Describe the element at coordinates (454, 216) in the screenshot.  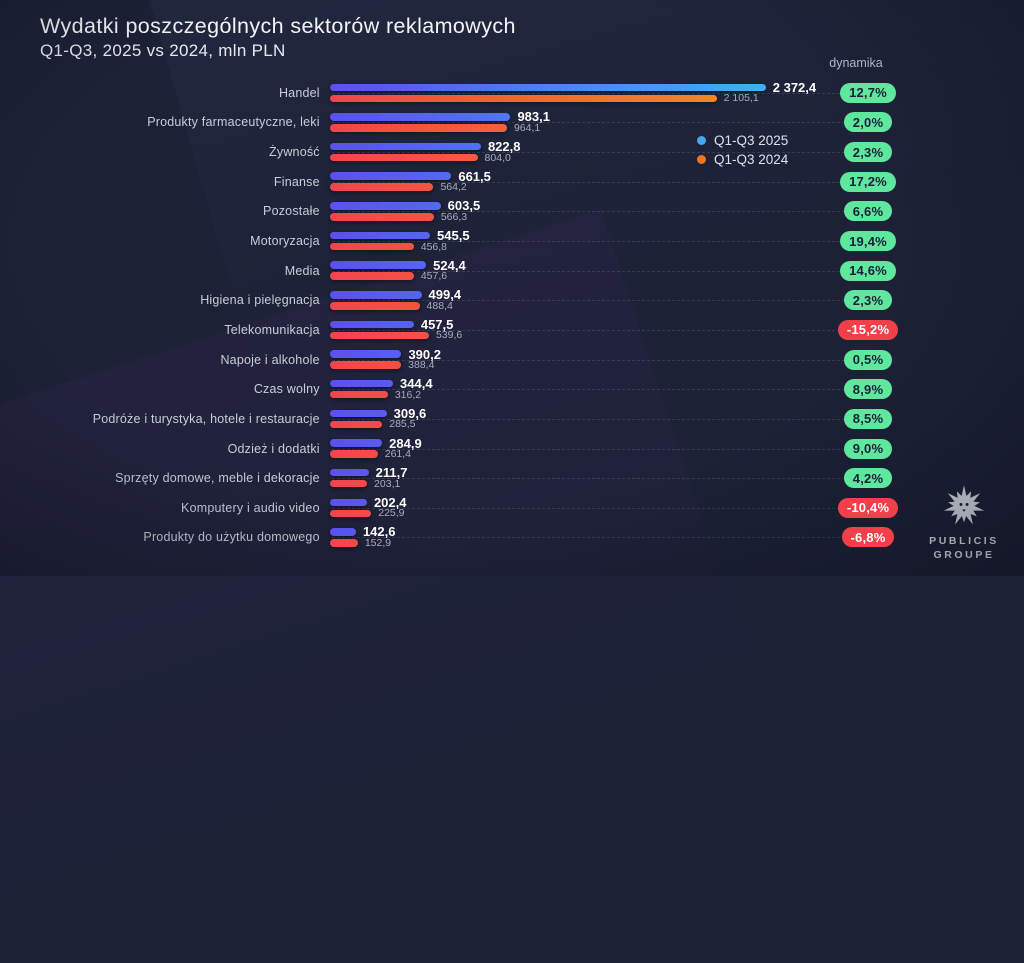
I see `value-label-2024: 566,3` at that location.